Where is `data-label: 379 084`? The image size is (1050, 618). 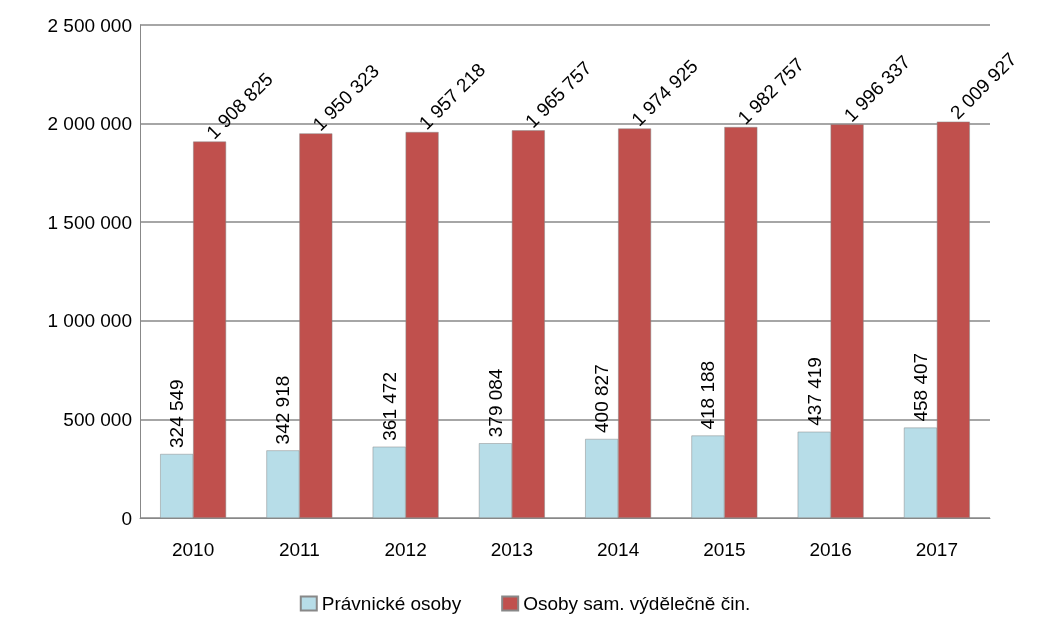 data-label: 379 084 is located at coordinates (495, 403).